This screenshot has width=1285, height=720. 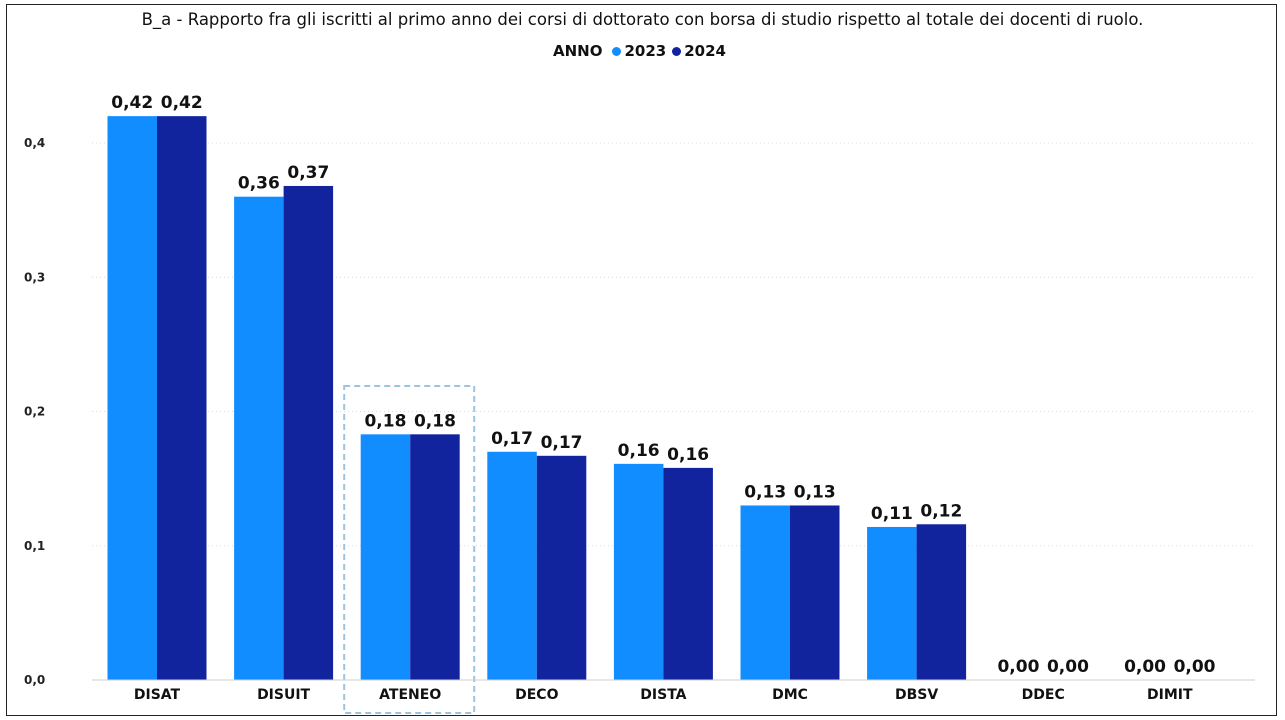 What do you see at coordinates (1043, 695) in the screenshot?
I see `x-category-label: DDEC` at bounding box center [1043, 695].